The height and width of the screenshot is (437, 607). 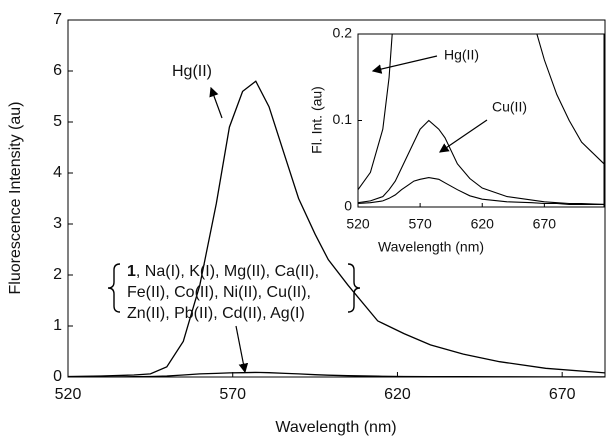 What do you see at coordinates (317, 120) in the screenshot?
I see `y-axis-label: Fl. Int. (au)` at bounding box center [317, 120].